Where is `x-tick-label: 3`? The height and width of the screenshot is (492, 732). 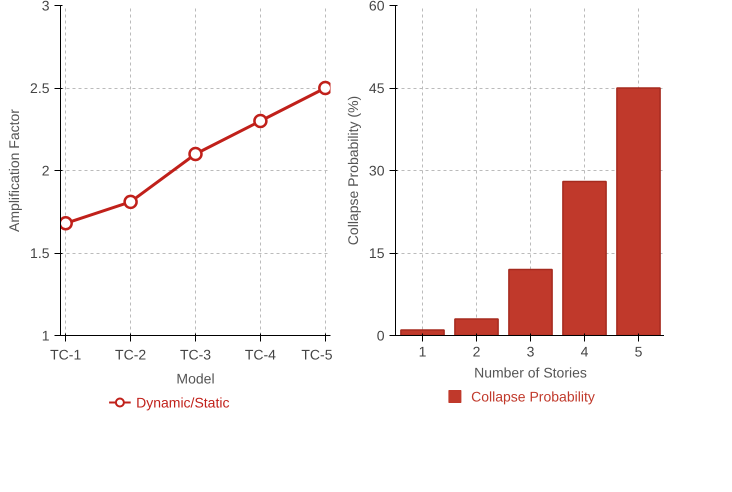 x-tick-label: 3 is located at coordinates (530, 352).